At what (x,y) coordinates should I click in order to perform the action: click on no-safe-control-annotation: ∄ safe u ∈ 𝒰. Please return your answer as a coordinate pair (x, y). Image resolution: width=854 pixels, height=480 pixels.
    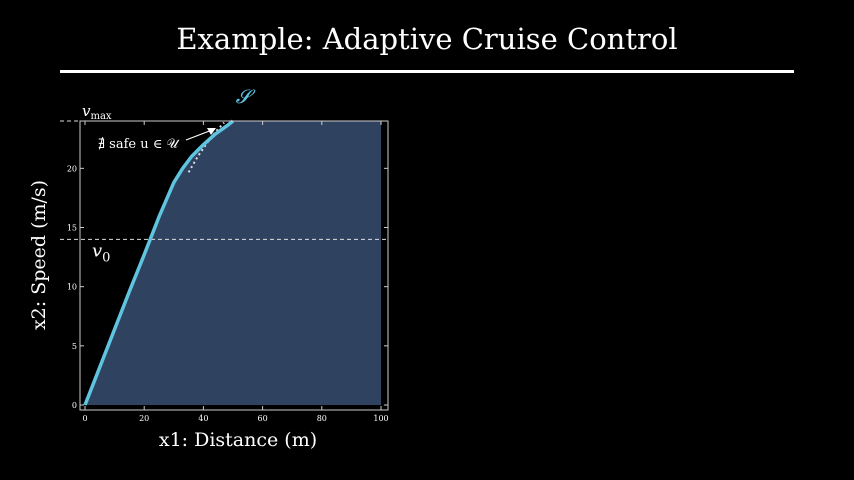
    Looking at the image, I should click on (139, 144).